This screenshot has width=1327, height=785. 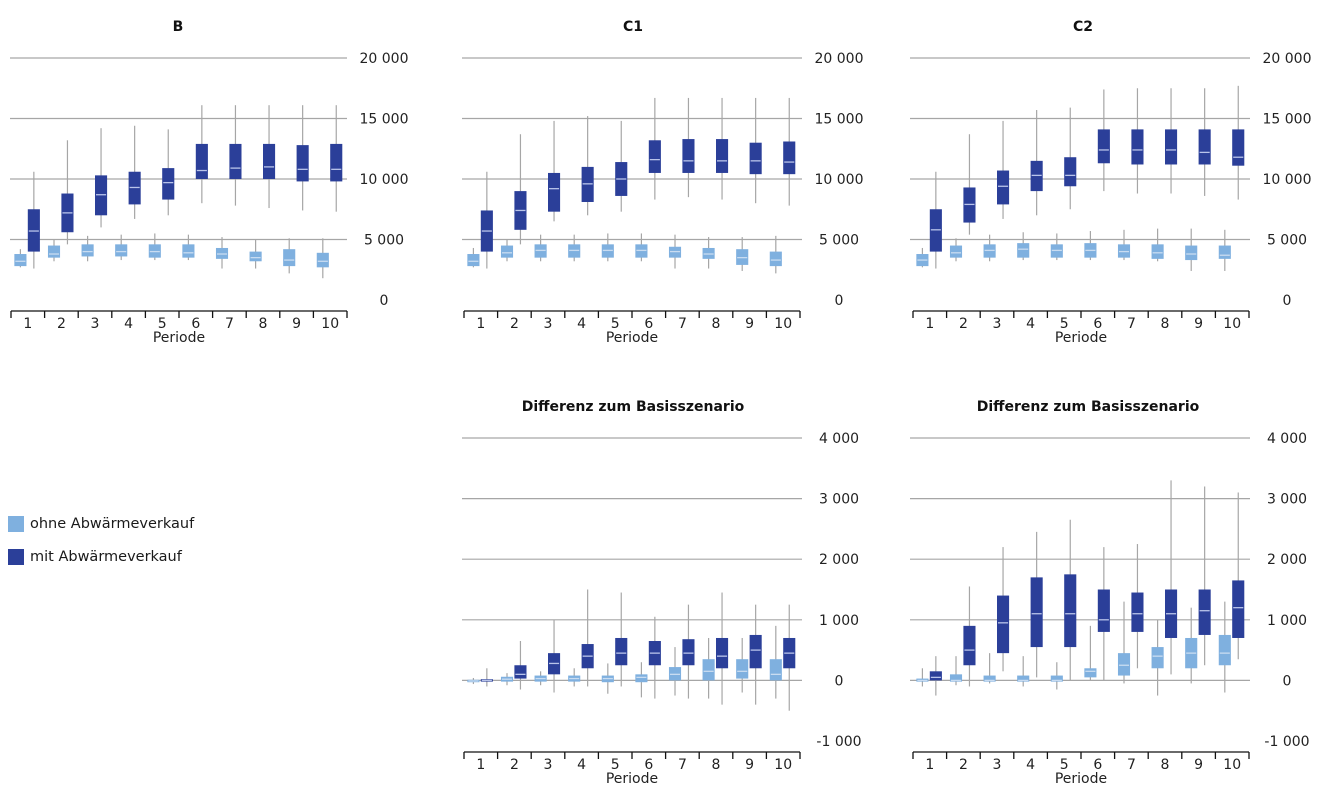 What do you see at coordinates (16, 557) in the screenshot?
I see `legend-swatch-mit` at bounding box center [16, 557].